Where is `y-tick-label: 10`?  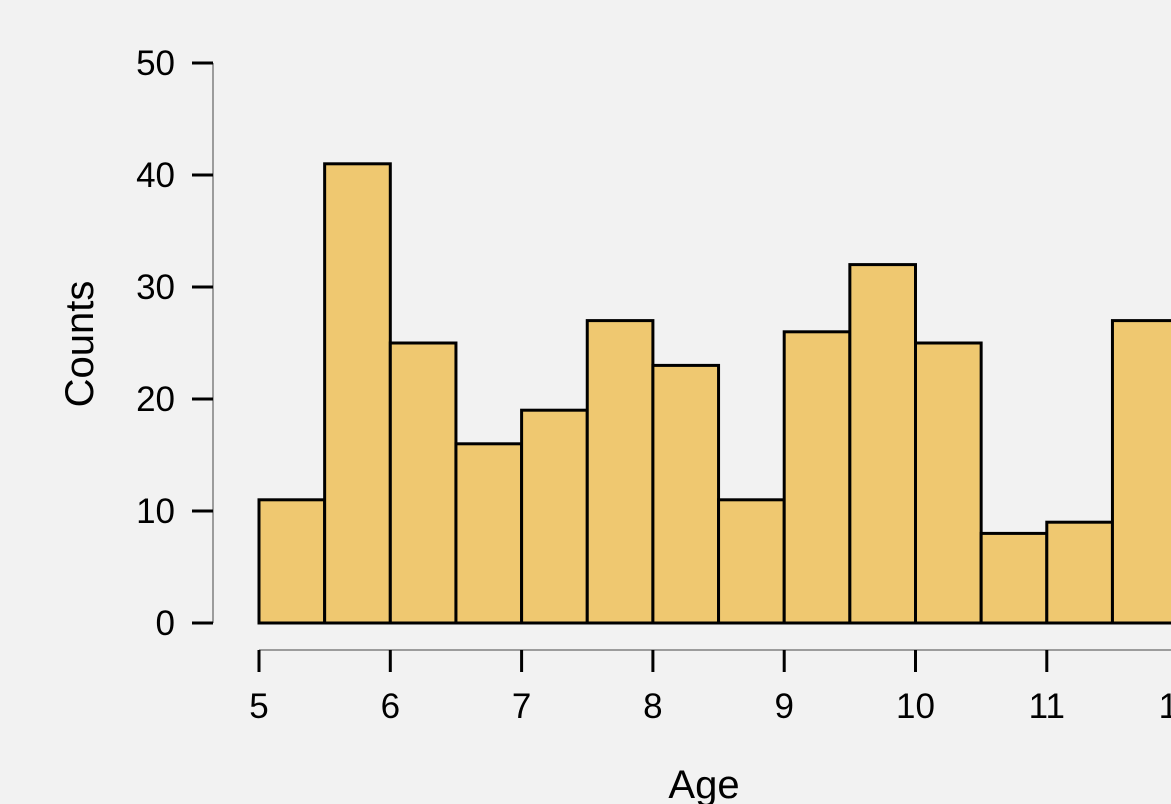 y-tick-label: 10 is located at coordinates (155, 511).